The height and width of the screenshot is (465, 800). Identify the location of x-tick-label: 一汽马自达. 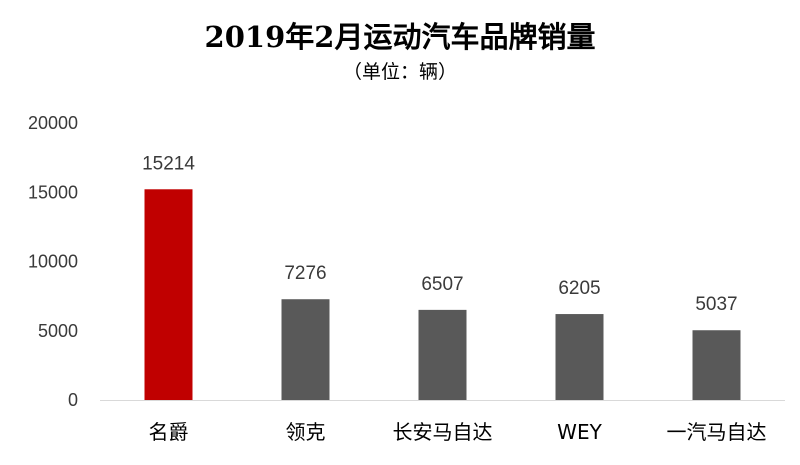
(717, 432).